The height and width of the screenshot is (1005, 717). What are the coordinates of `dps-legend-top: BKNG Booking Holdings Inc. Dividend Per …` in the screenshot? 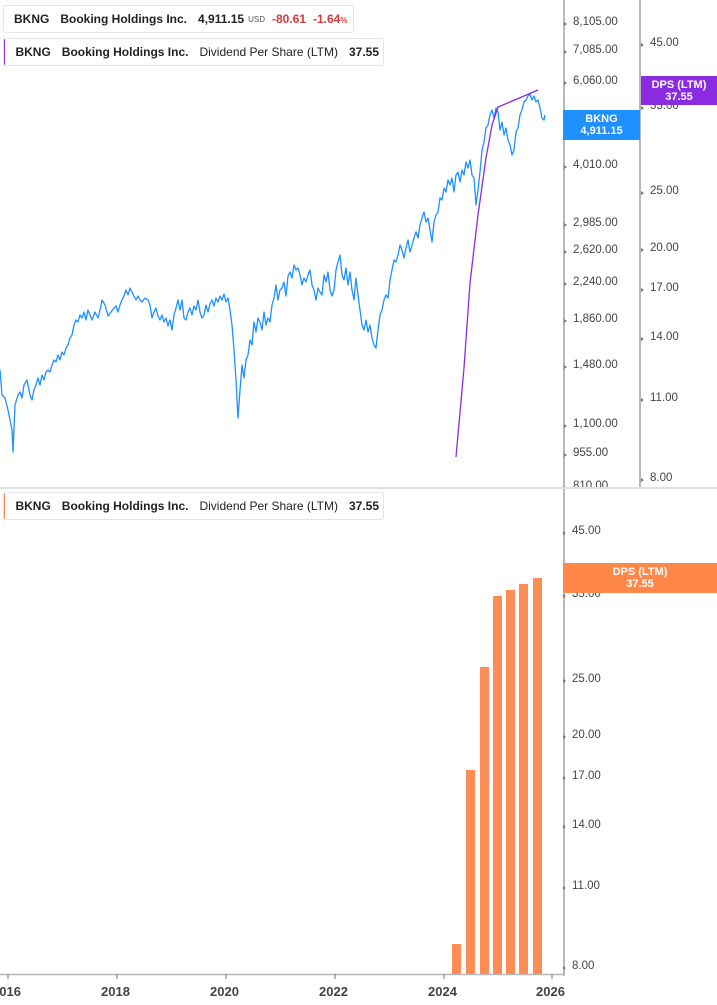 It's located at (193, 52).